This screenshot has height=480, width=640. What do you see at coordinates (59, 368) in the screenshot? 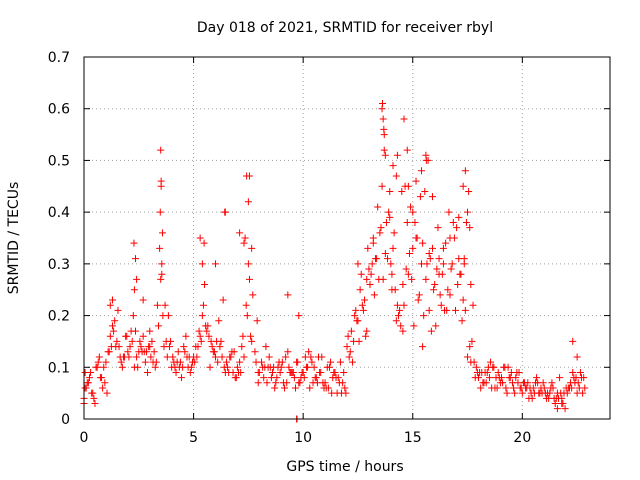
I see `y-tick-label: 0.1` at bounding box center [59, 368].